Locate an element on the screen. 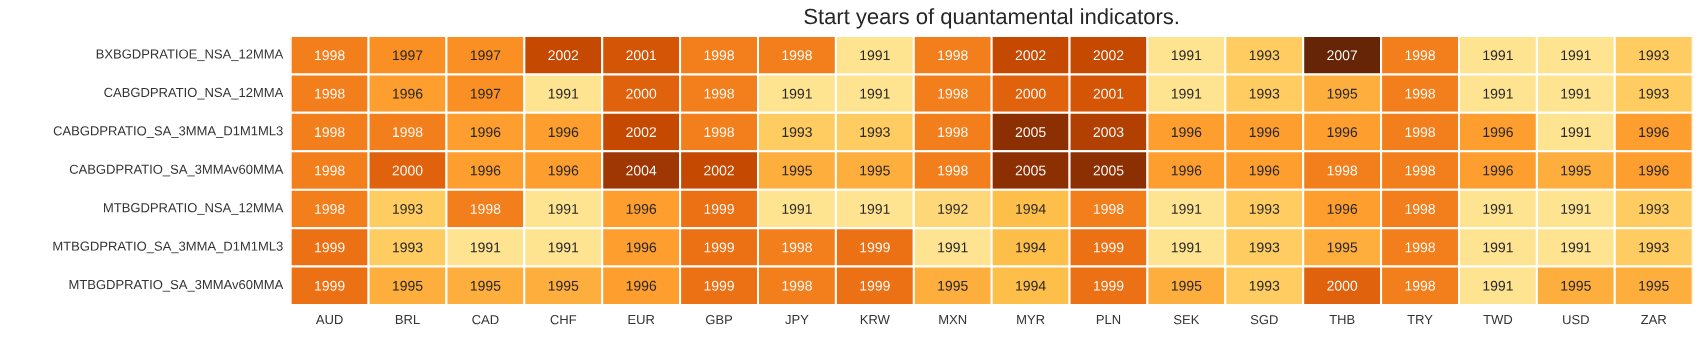  data-label: 2004 is located at coordinates (641, 170).